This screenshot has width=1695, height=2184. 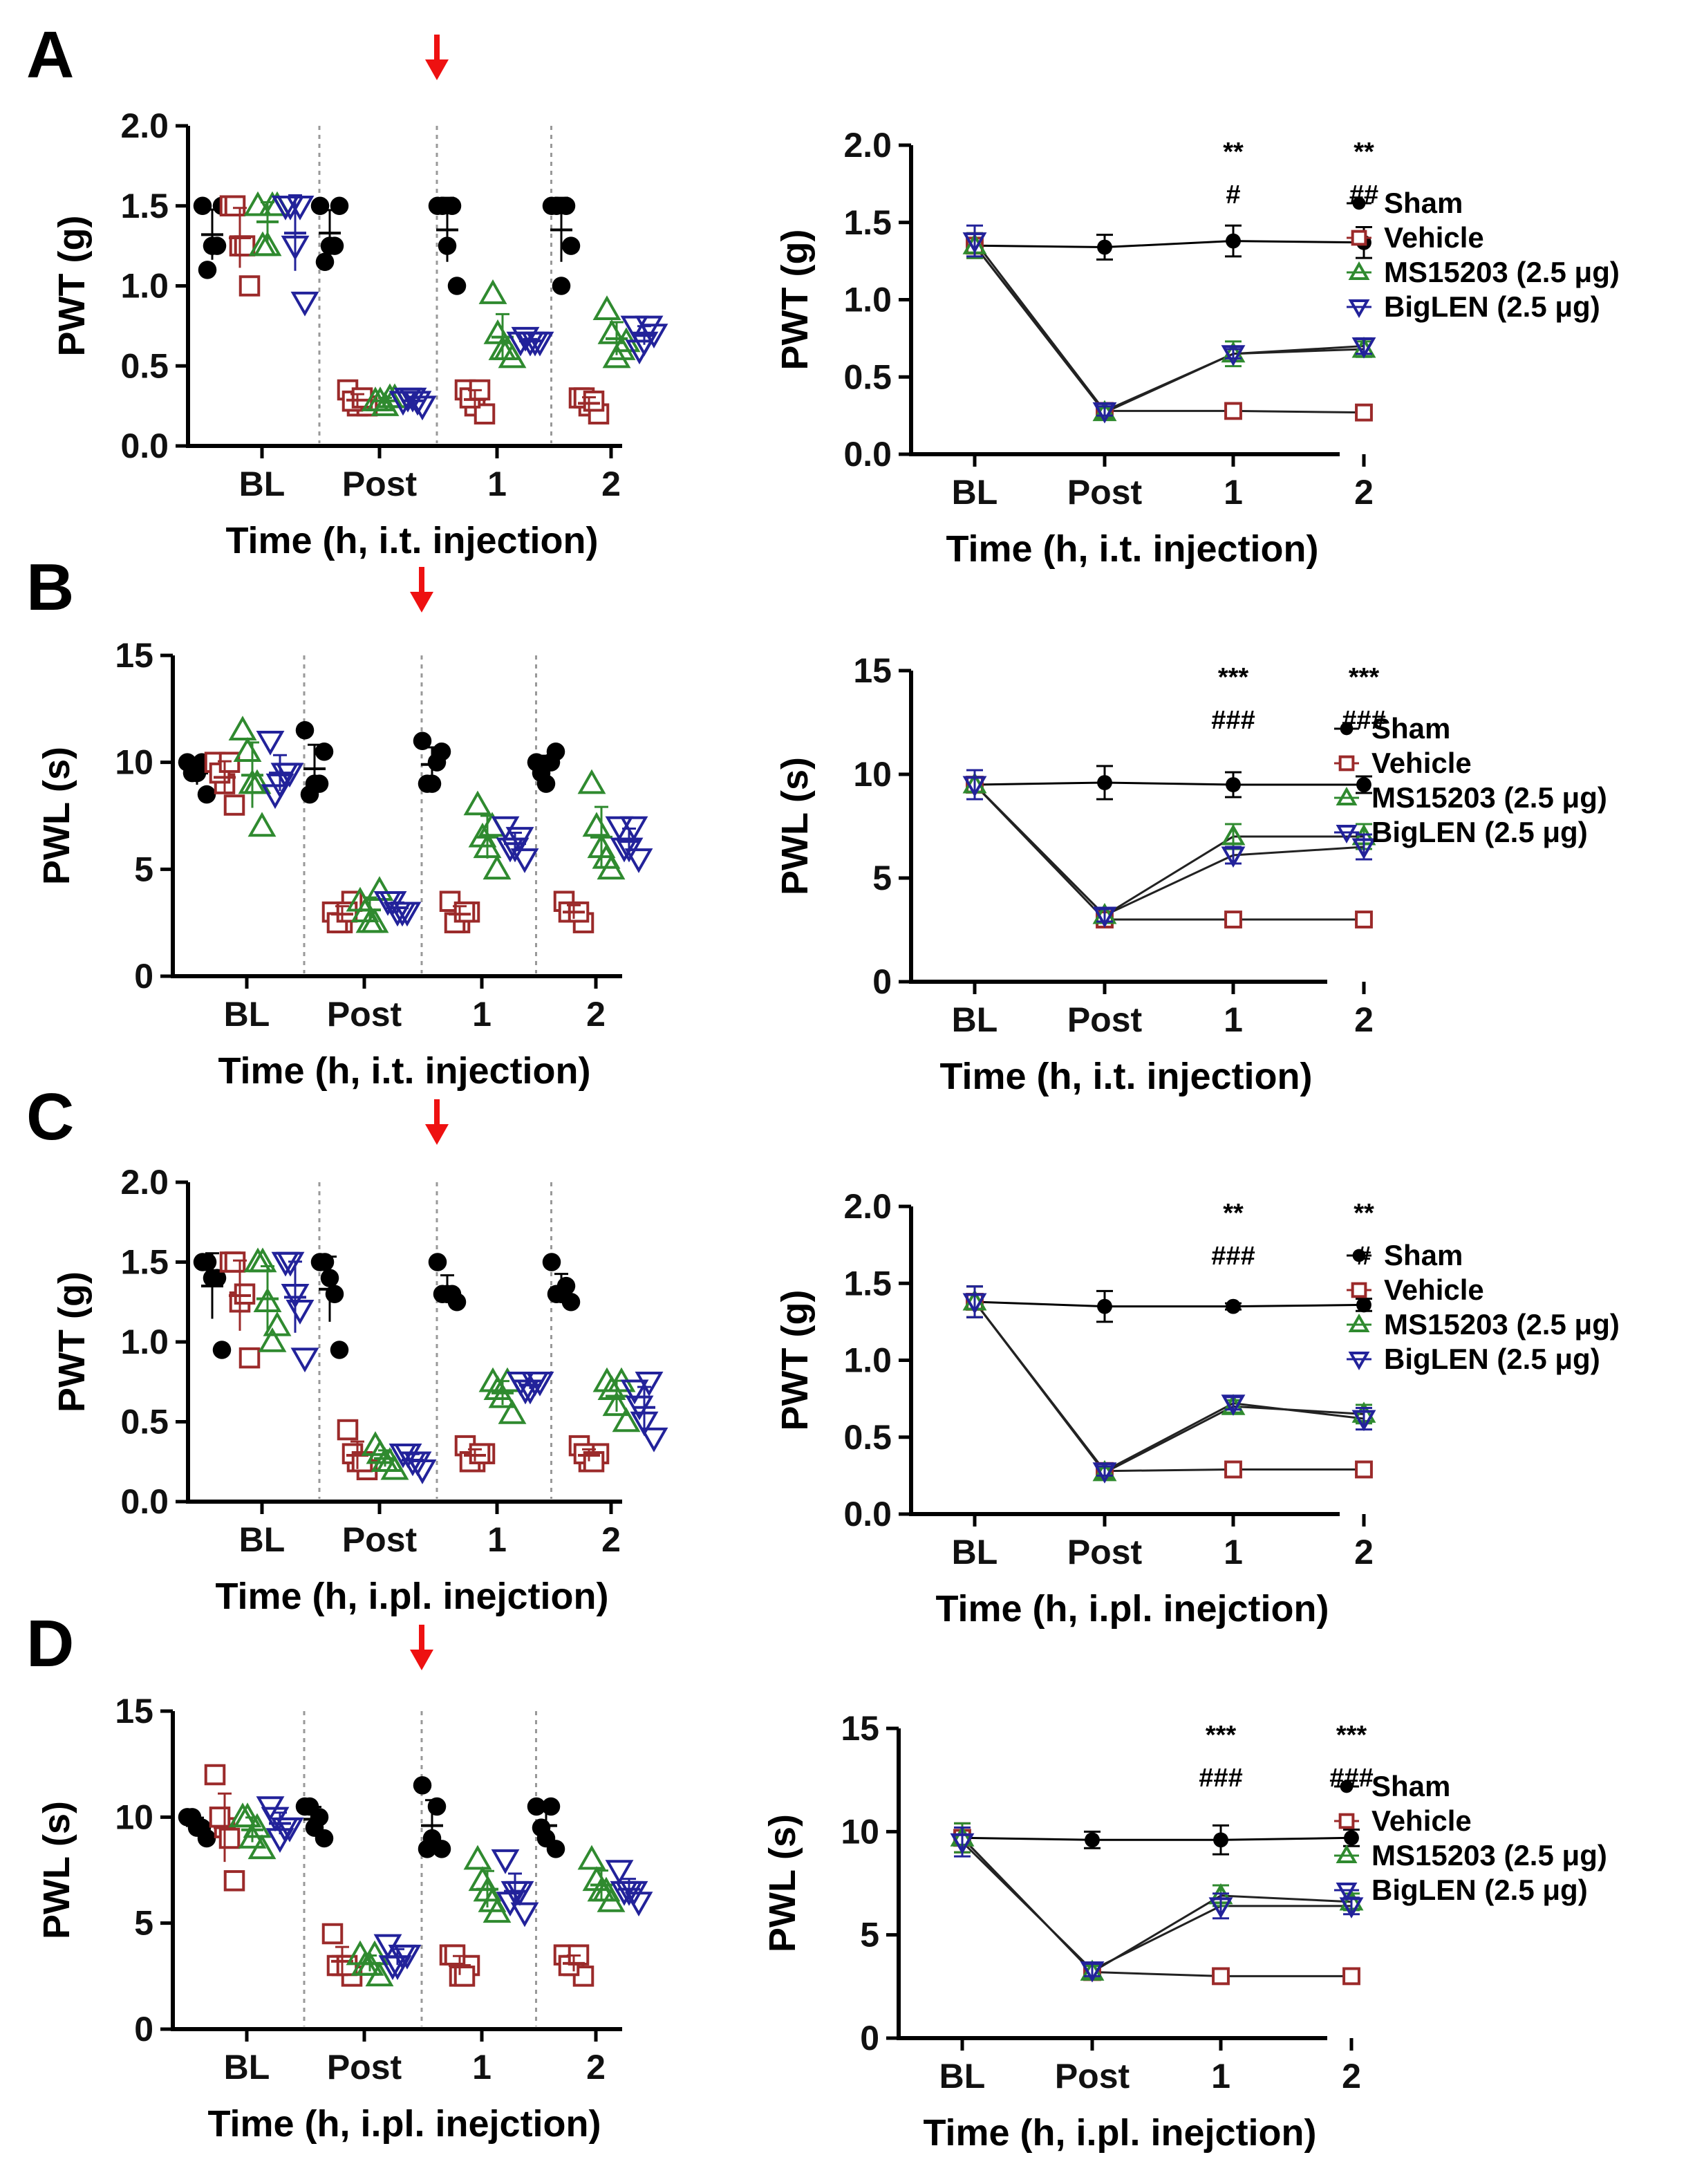 I want to click on ms15203-series-line, so click(x=1169, y=329).